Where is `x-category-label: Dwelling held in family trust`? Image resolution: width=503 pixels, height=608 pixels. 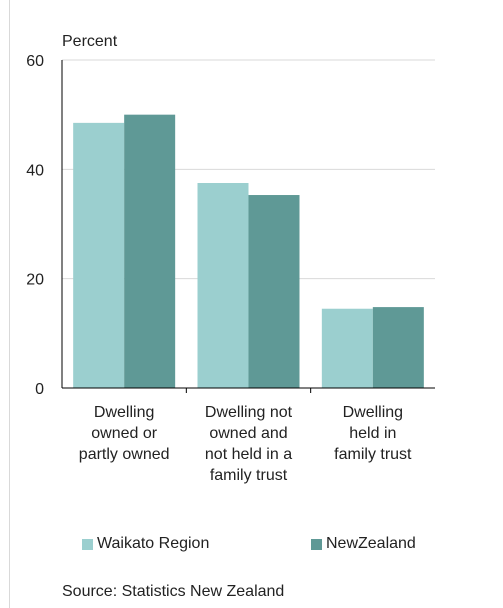 x-category-label: Dwelling held in family trust is located at coordinates (373, 433).